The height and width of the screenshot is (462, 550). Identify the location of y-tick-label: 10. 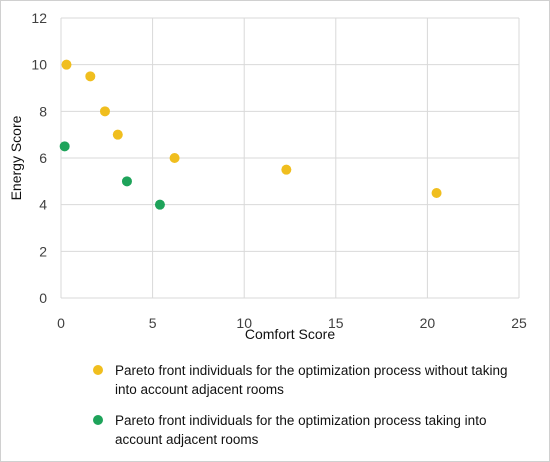
(39, 65).